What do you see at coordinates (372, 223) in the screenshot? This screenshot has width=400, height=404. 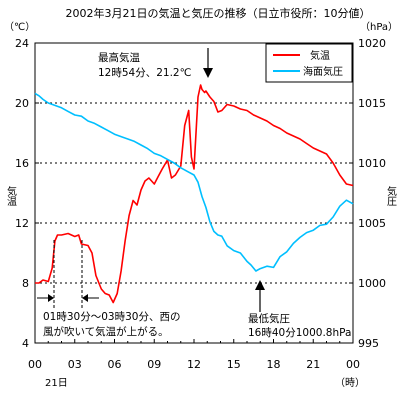 I see `y-right-tick-label-2: 1005` at bounding box center [372, 223].